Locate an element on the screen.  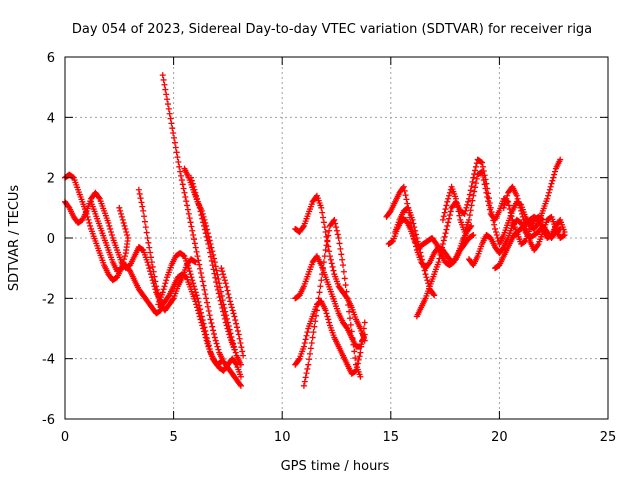
y-axis-label: SDTVAR / TECUs is located at coordinates (14, 238).